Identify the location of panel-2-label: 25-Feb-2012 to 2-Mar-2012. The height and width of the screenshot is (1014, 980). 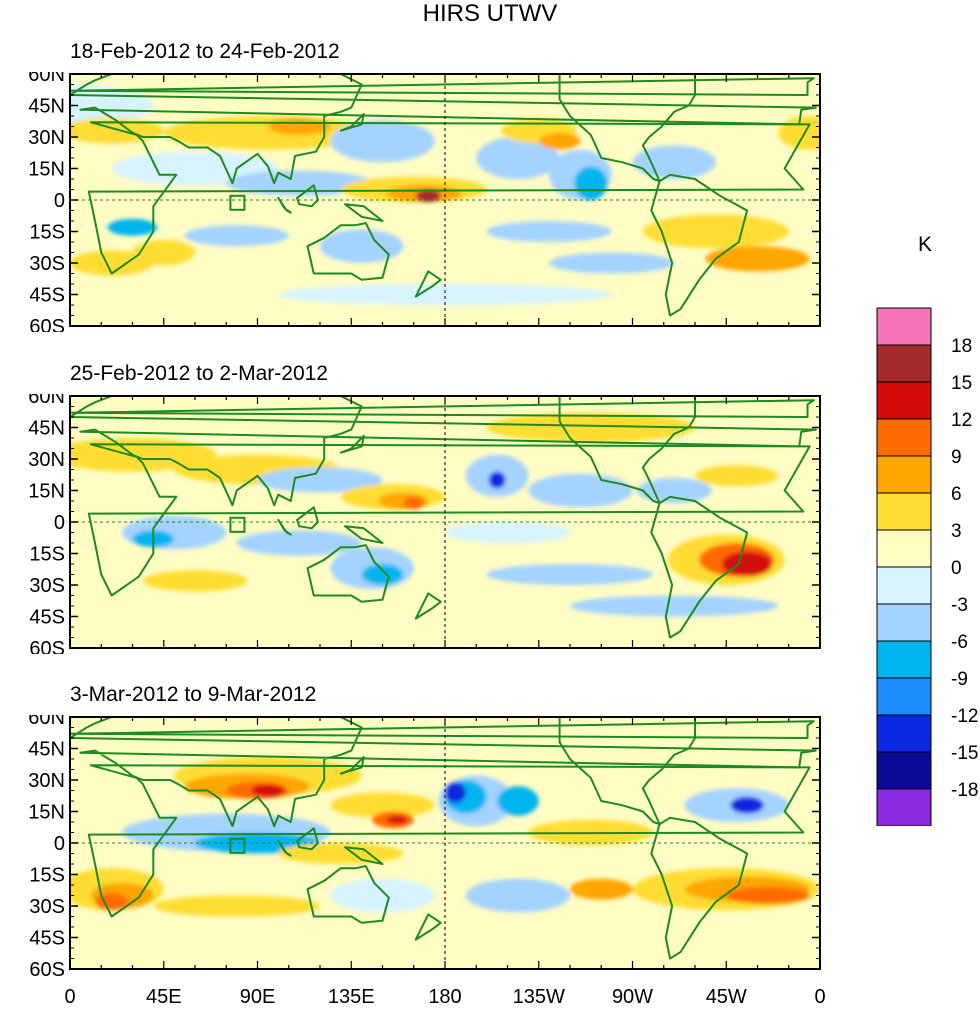
(199, 373).